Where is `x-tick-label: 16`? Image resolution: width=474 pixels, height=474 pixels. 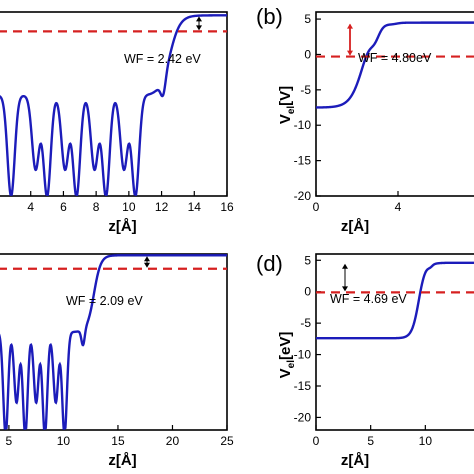
x-tick-label: 16 is located at coordinates (227, 207).